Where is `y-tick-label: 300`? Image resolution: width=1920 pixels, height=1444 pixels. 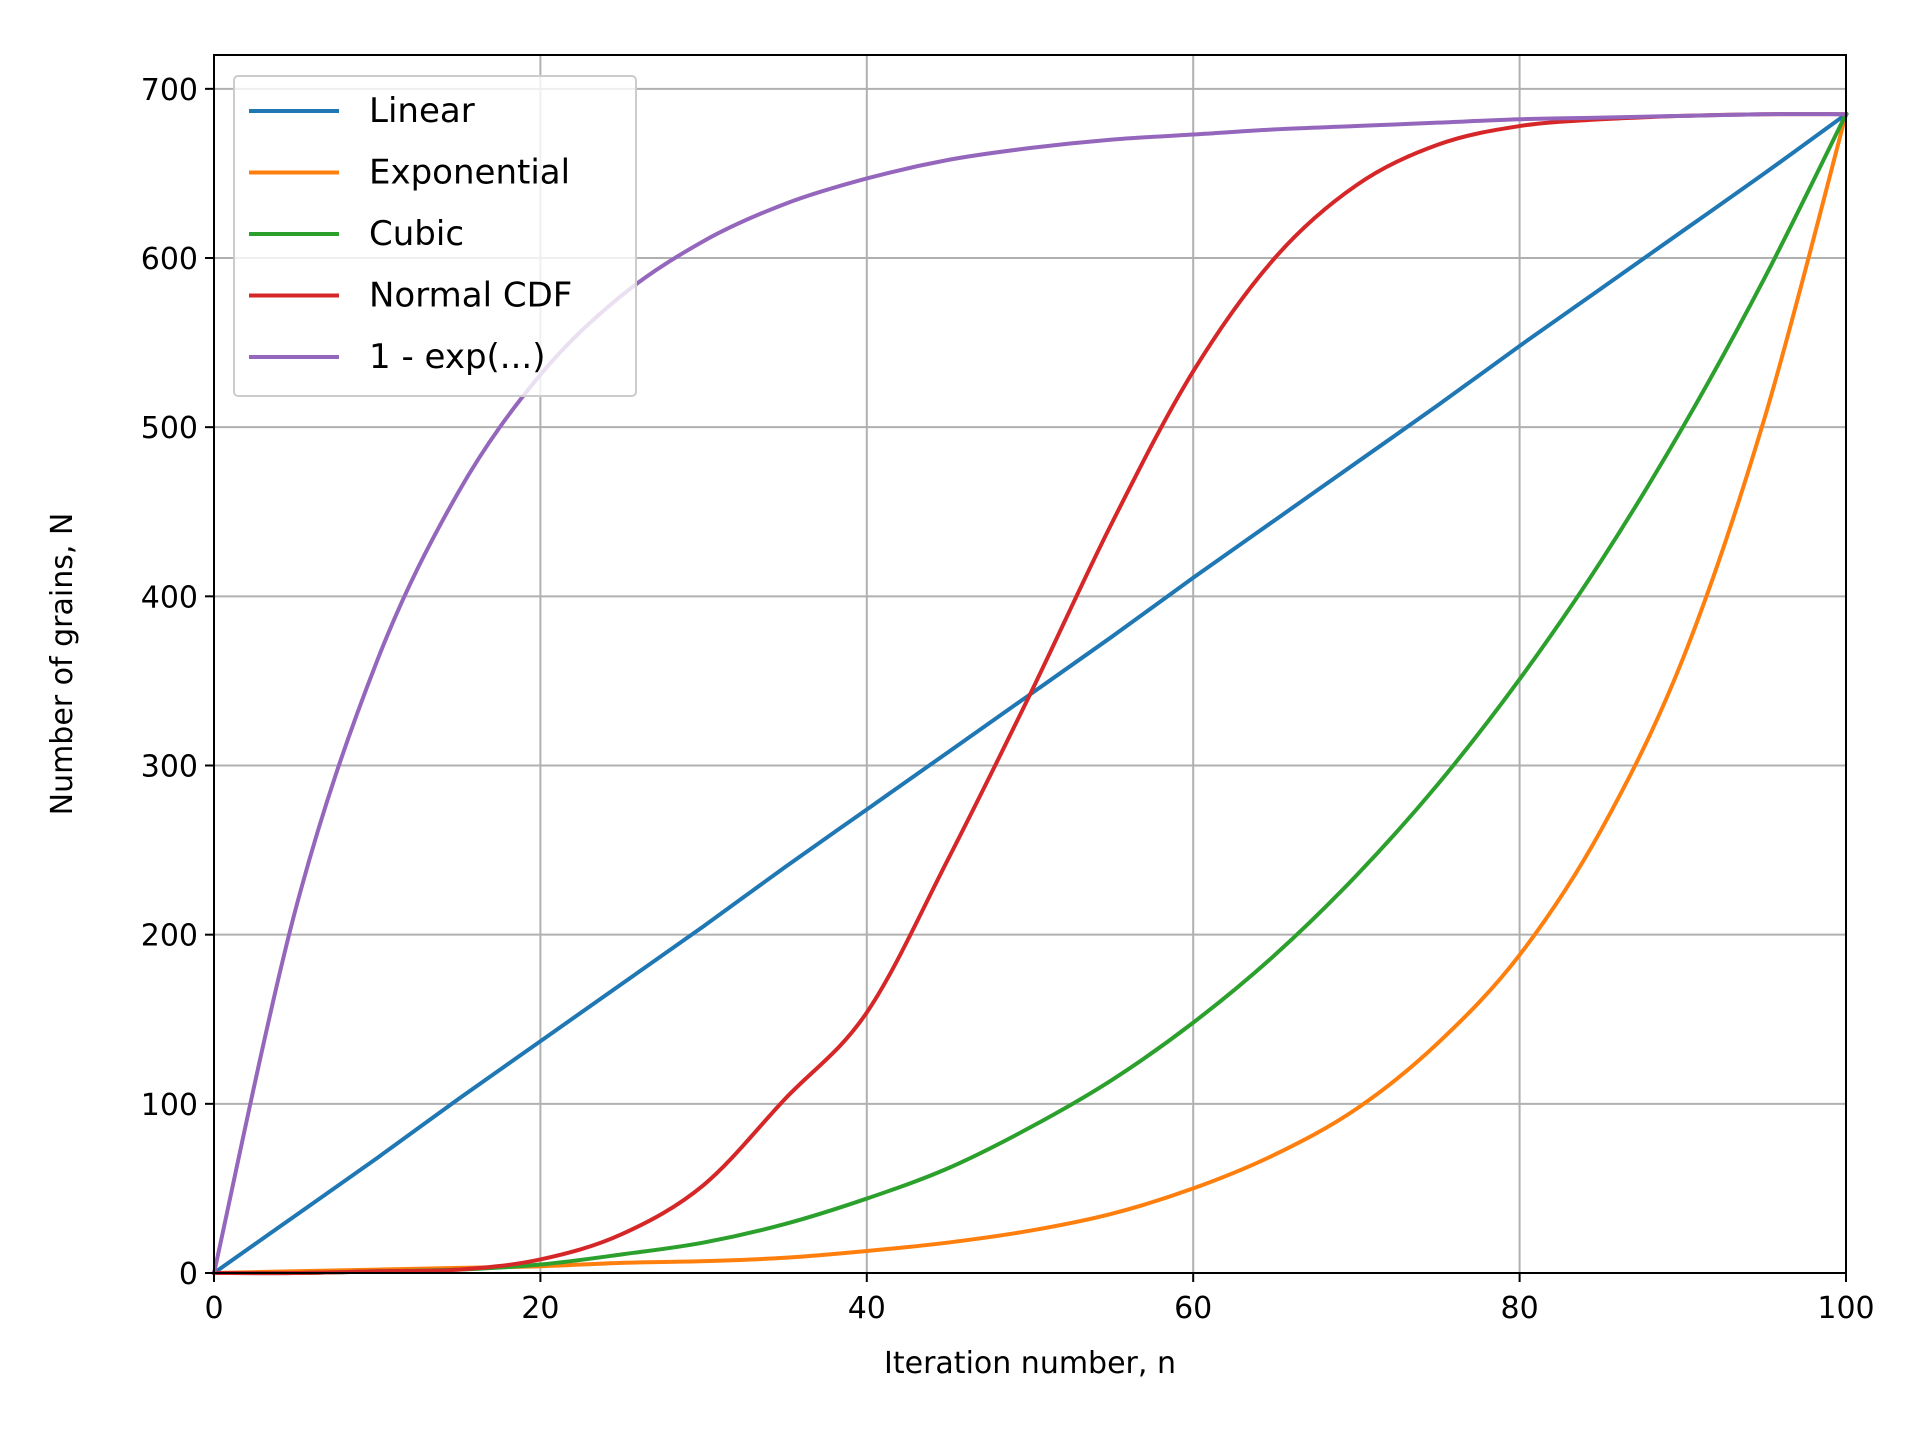 y-tick-label: 300 is located at coordinates (169, 767).